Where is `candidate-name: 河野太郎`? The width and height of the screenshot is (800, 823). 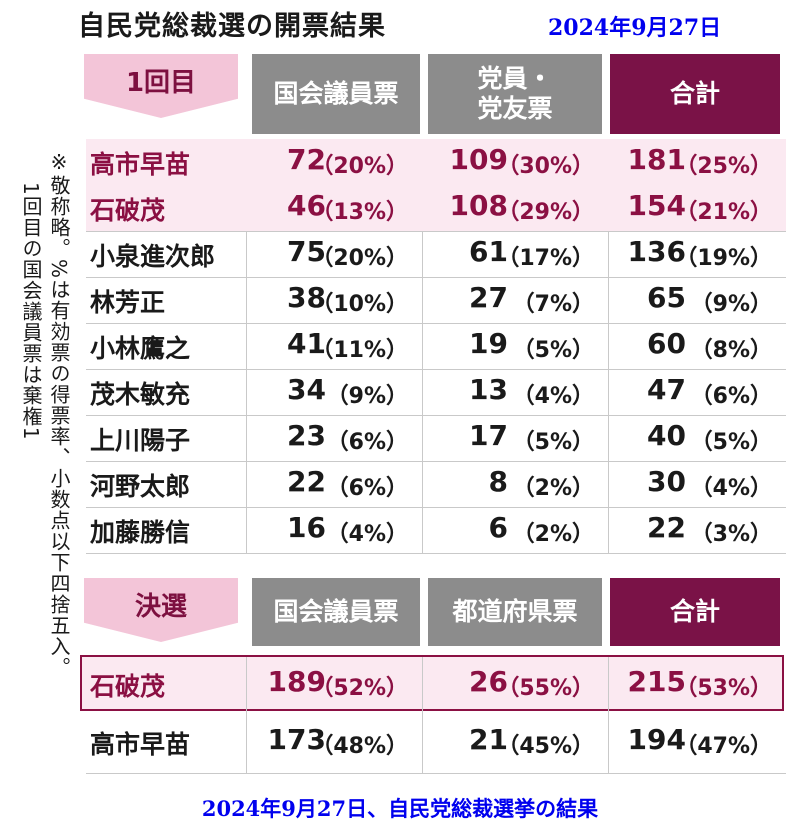
candidate-name: 河野太郎 is located at coordinates (140, 486).